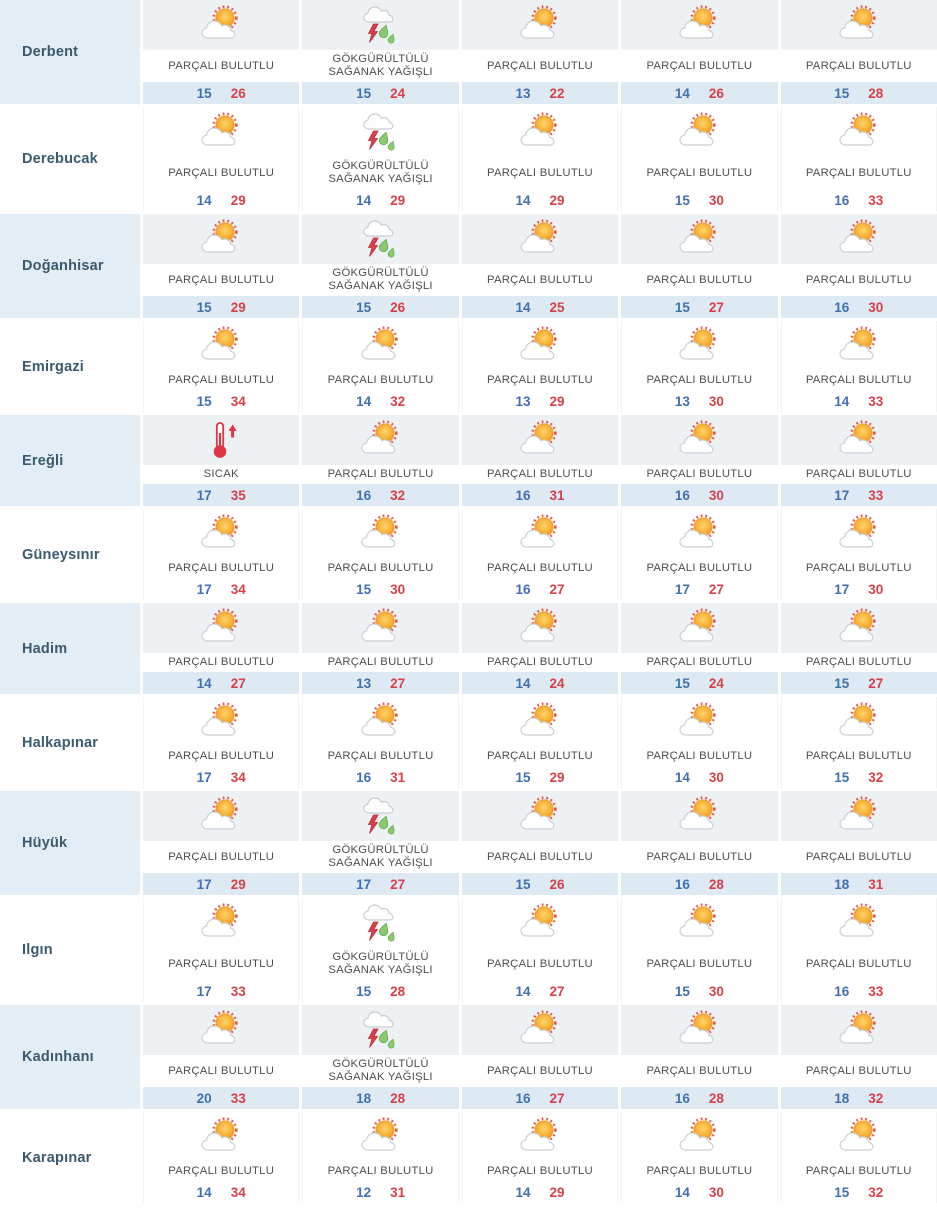 The height and width of the screenshot is (1220, 937). What do you see at coordinates (221, 495) in the screenshot?
I see `temperature-band: 17 35` at bounding box center [221, 495].